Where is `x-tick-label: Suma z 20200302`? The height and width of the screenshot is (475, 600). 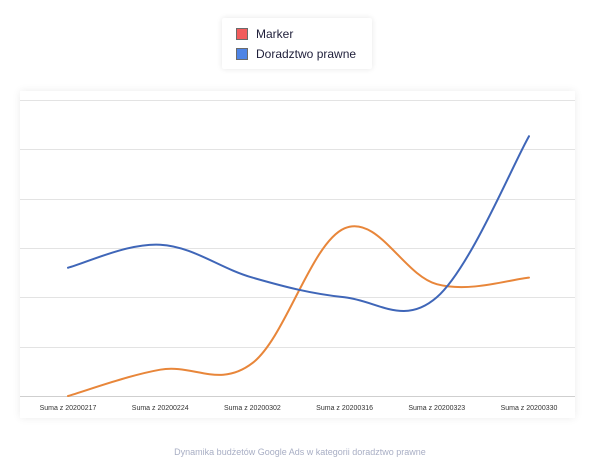
x-tick-label: Suma z 20200302 is located at coordinates (252, 408).